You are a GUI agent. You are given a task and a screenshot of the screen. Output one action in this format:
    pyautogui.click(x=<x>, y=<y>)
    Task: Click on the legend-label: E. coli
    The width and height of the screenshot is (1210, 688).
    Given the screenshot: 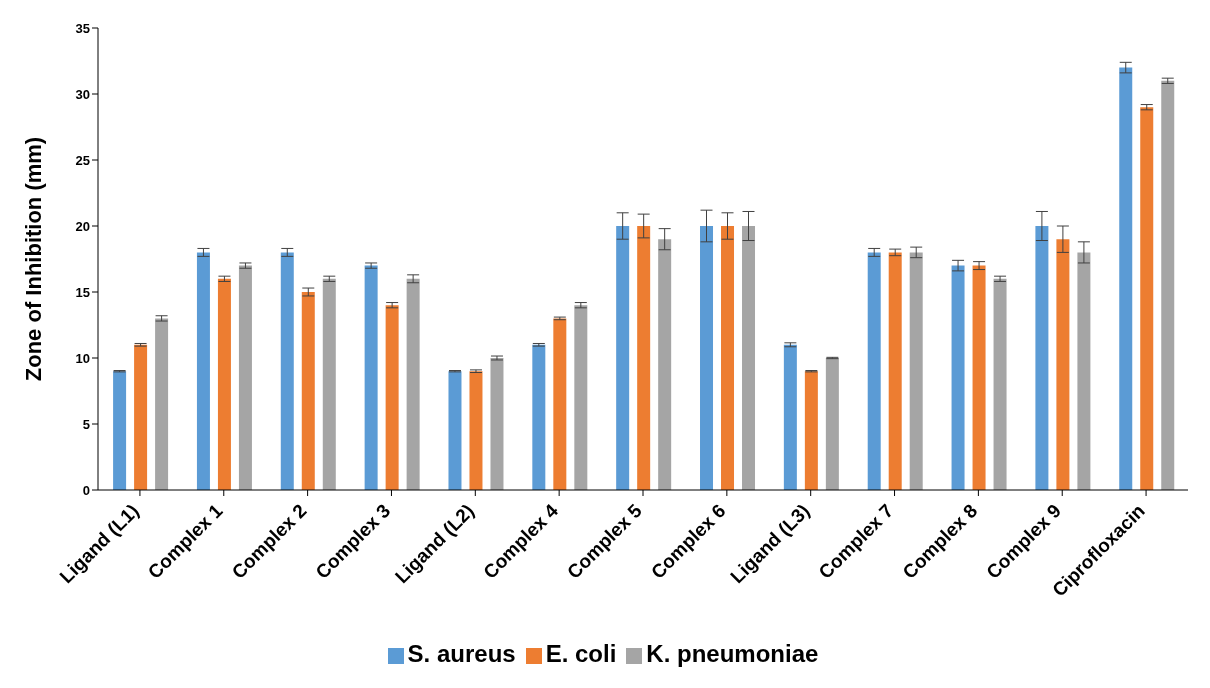 What is the action you would take?
    pyautogui.click(x=581, y=653)
    